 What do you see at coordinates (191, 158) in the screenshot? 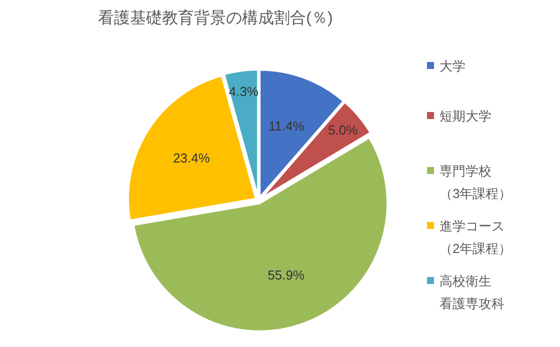
I see `data-label: 23.4%` at bounding box center [191, 158].